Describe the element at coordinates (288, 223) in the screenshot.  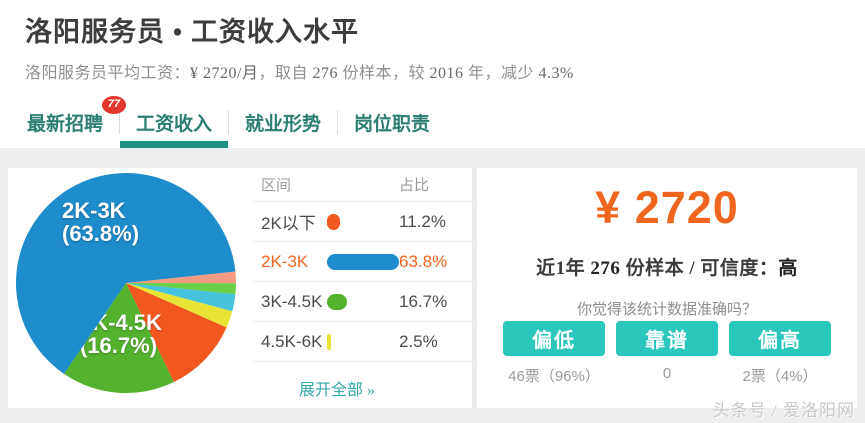
I see `range-label: 2K以下` at that location.